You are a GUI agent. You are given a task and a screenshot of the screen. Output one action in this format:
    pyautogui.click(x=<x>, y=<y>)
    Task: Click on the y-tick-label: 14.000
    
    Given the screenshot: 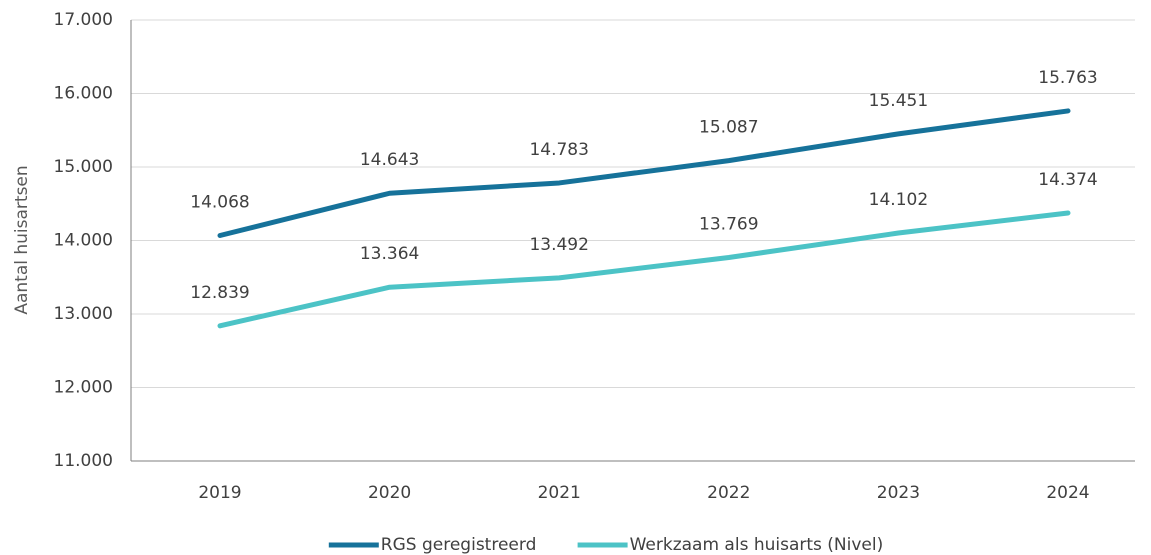 What is the action you would take?
    pyautogui.click(x=83, y=241)
    